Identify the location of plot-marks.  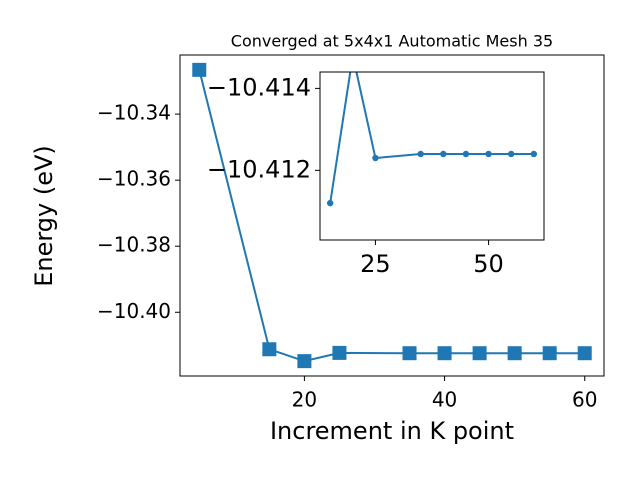
(432, 139).